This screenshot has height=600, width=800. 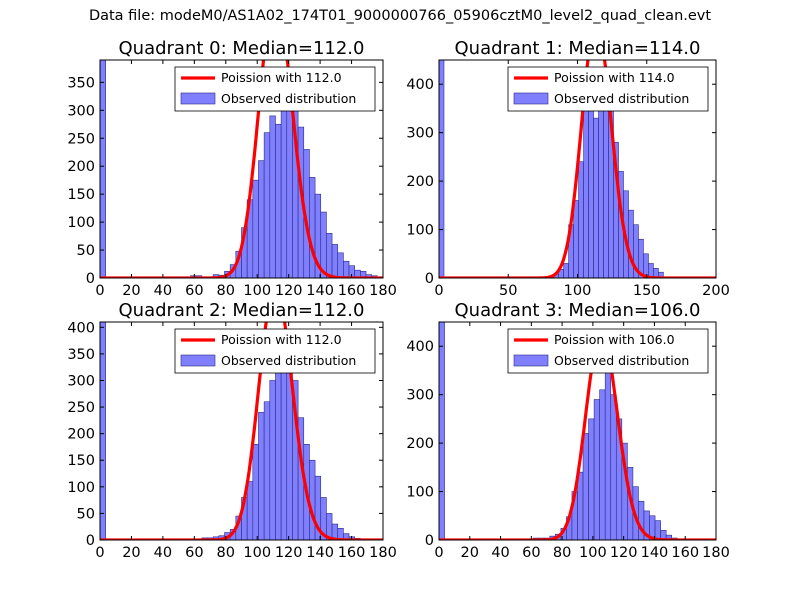 I want to click on subplot-title: Quadrant 2: Median=112.0, so click(x=242, y=310).